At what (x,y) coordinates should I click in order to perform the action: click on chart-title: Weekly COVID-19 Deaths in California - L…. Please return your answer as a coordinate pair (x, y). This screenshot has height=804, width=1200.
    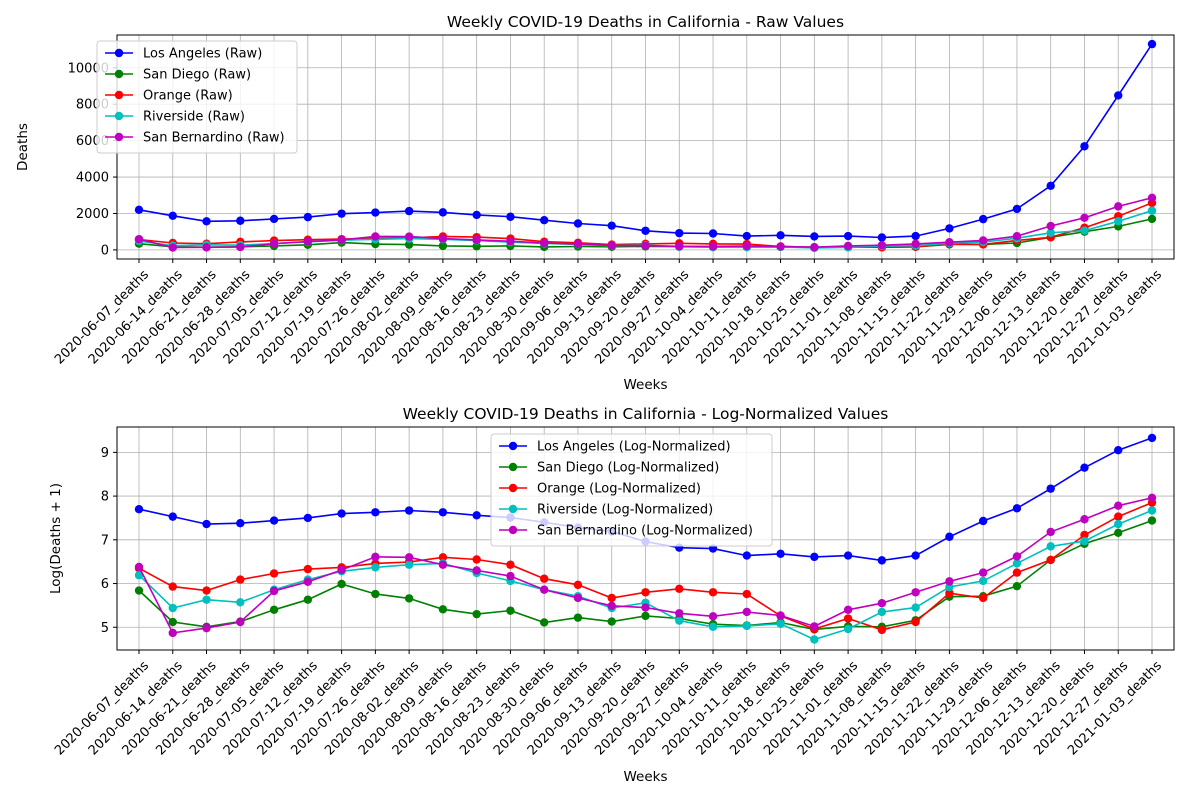
    Looking at the image, I should click on (646, 414).